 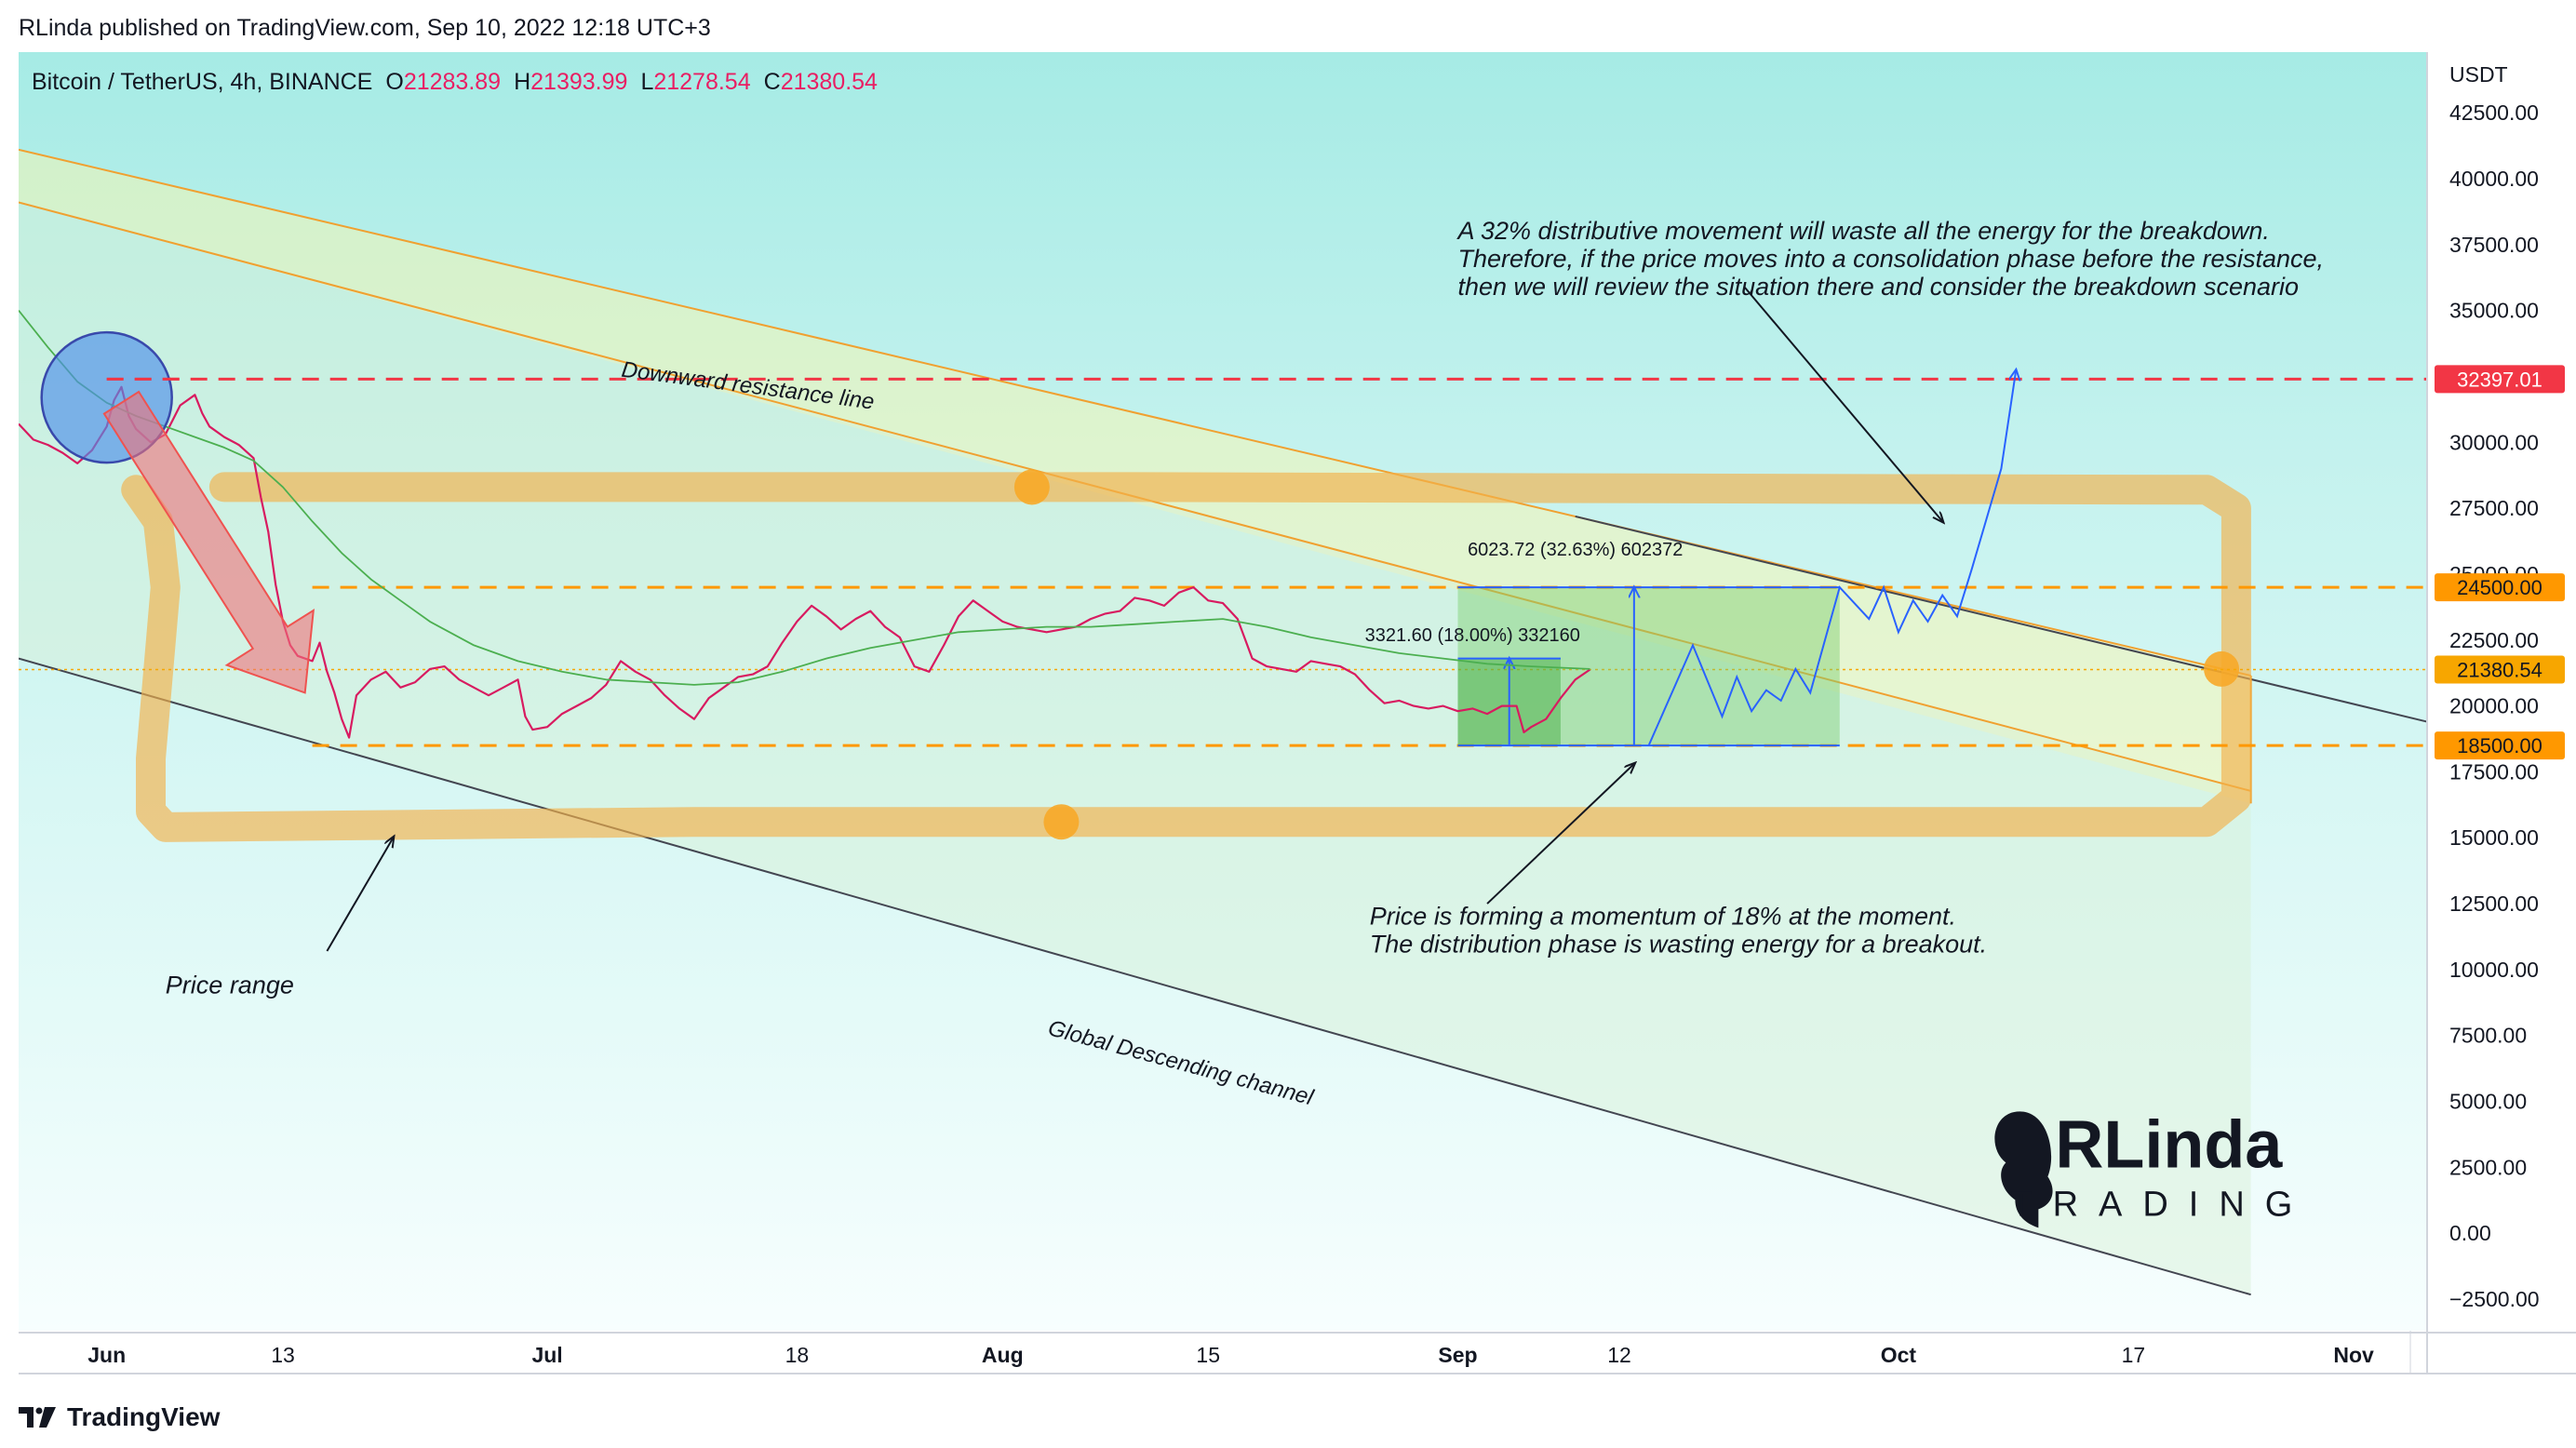 What do you see at coordinates (208, 542) in the screenshot?
I see `drop-arrow` at bounding box center [208, 542].